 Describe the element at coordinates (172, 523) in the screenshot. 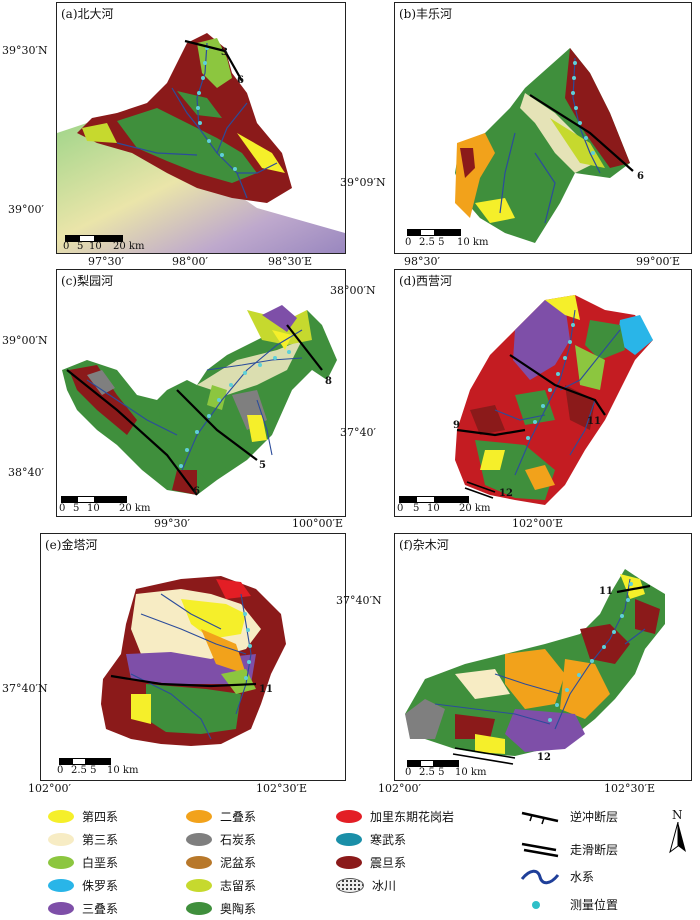

I see `longitude-label: 99°30′` at that location.